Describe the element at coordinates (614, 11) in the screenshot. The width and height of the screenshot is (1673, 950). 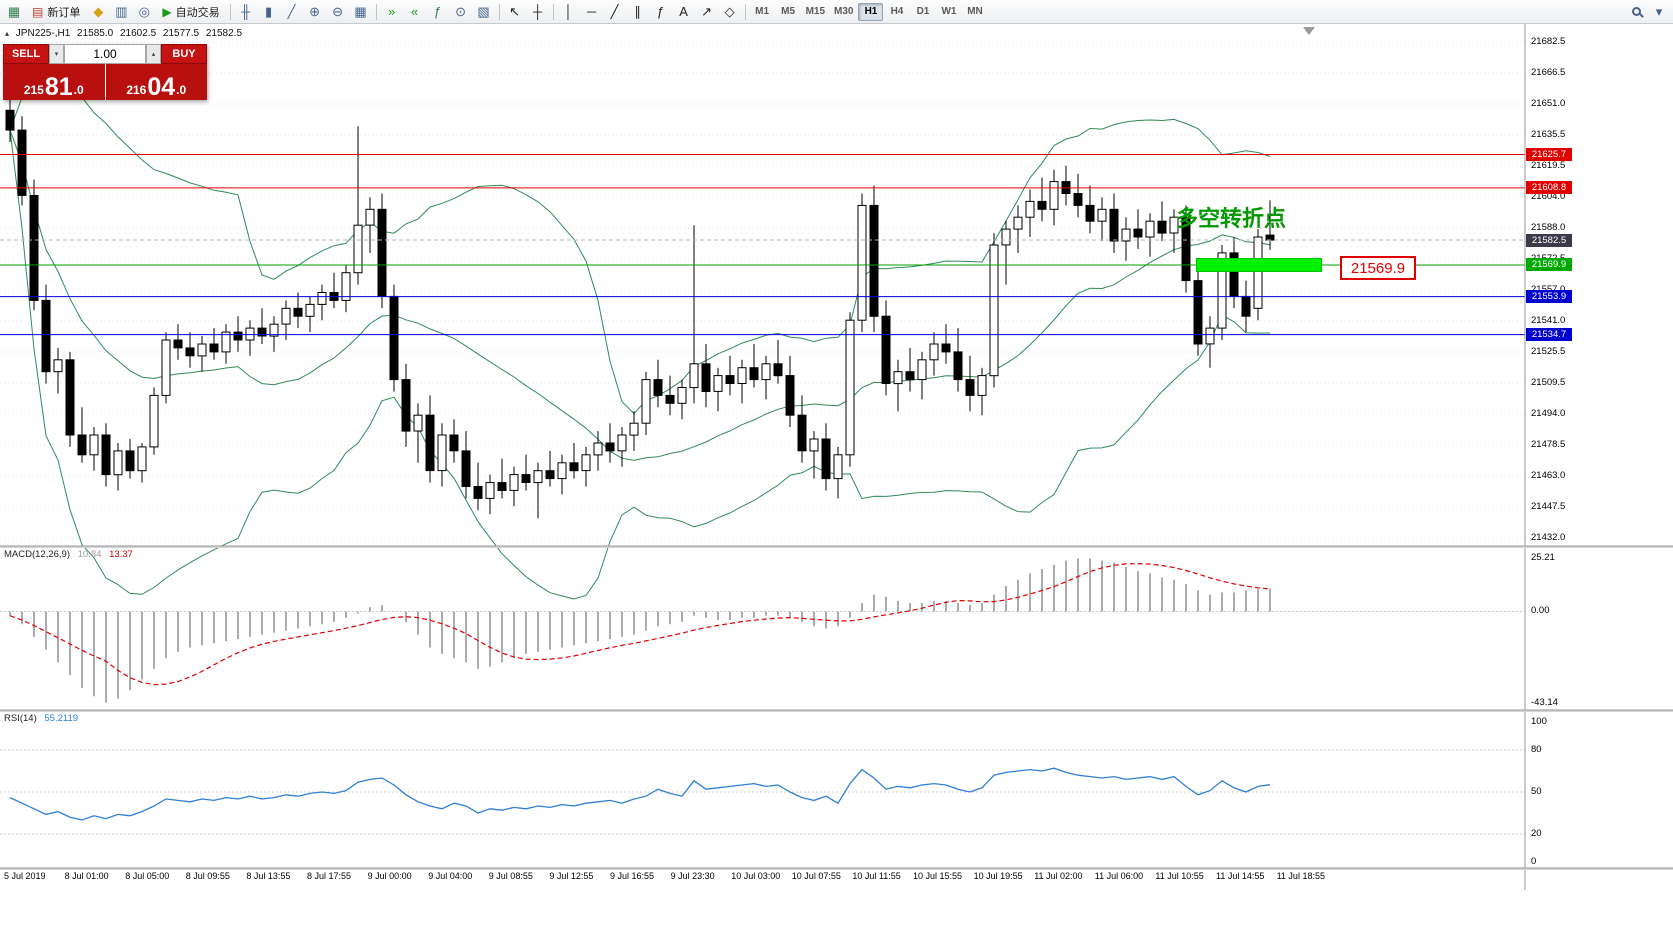
I see `trendline-icon: ╱` at that location.